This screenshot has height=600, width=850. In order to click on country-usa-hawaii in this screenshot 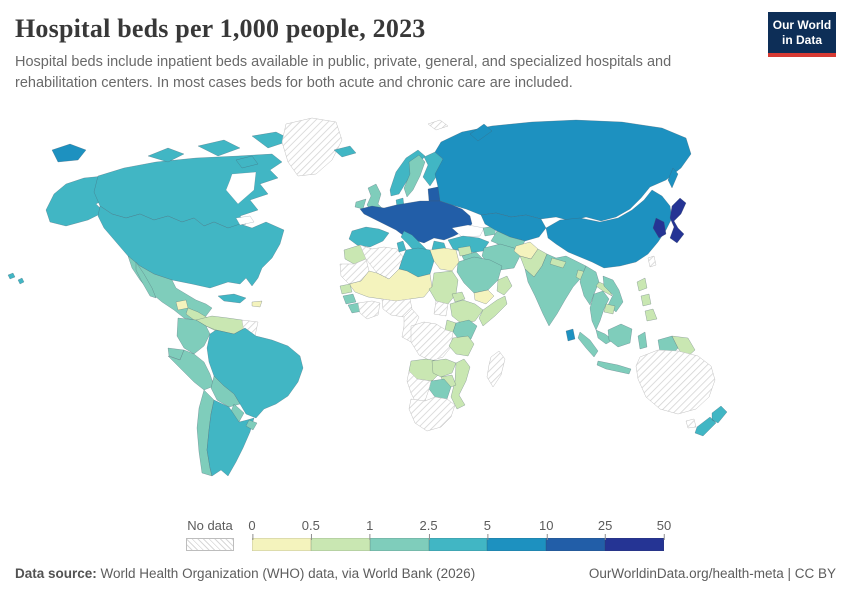, I will do `click(16, 278)`.